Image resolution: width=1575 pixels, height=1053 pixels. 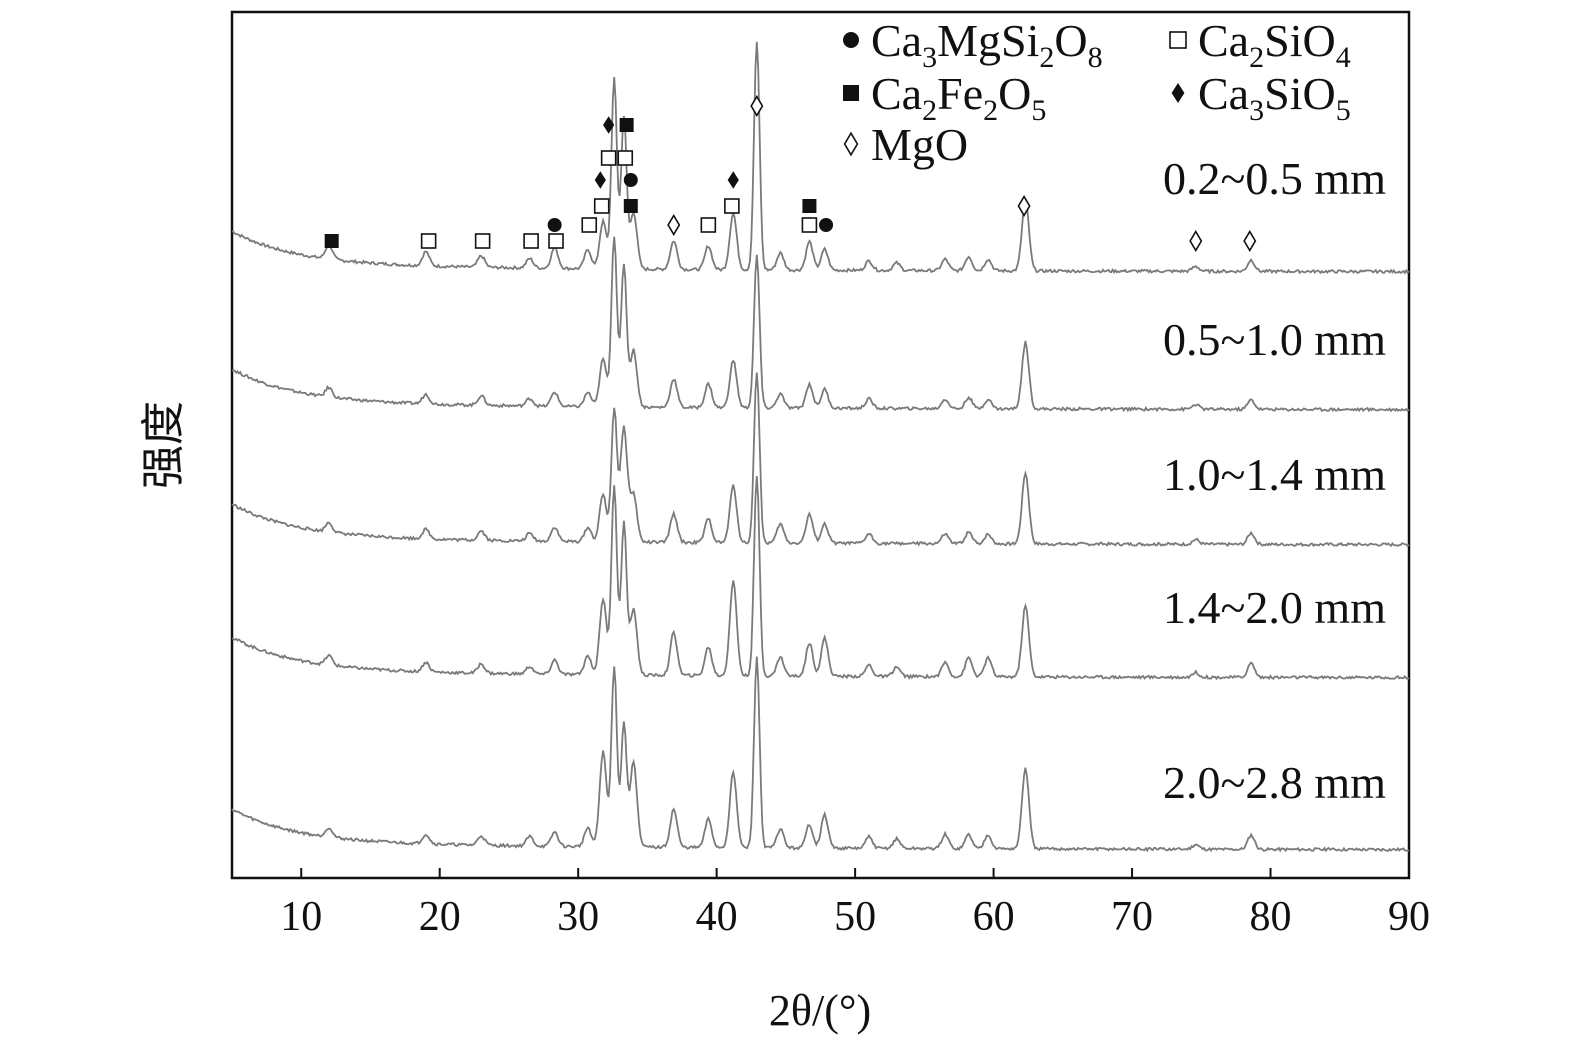 What do you see at coordinates (1409, 917) in the screenshot?
I see `x-tick-label: 90` at bounding box center [1409, 917].